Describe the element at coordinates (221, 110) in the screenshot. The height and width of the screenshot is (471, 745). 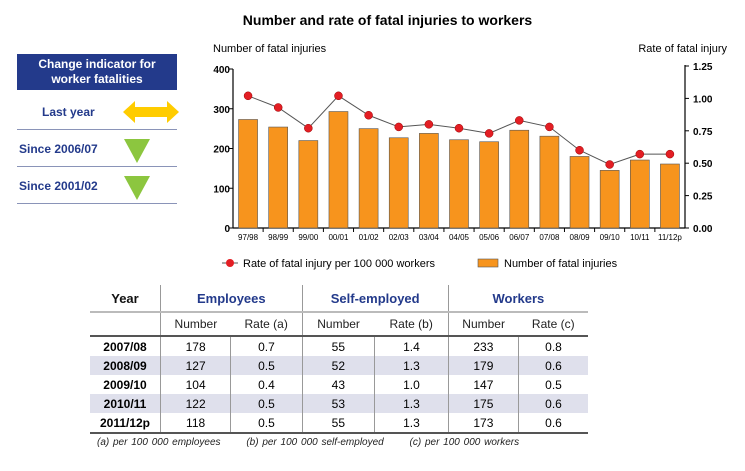
I see `y-tick-label: 300` at that location.